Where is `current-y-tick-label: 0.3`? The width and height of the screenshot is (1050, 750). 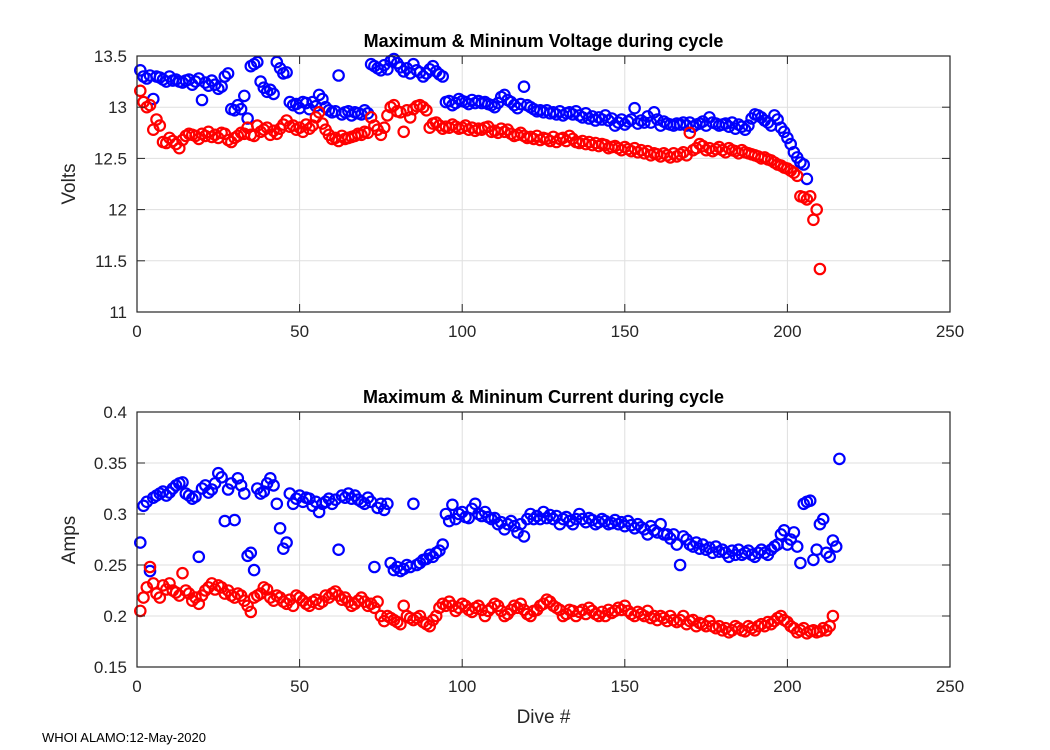 current-y-tick-label: 0.3 is located at coordinates (115, 514).